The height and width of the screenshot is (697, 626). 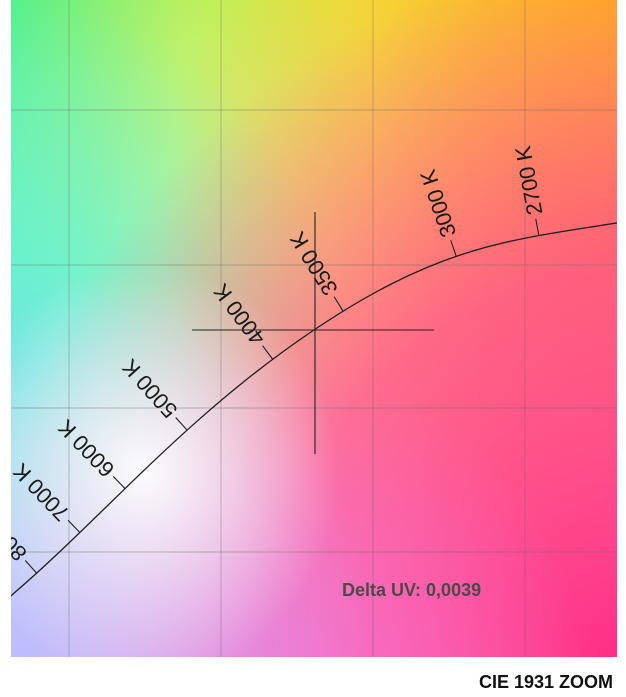 What do you see at coordinates (382, 590) in the screenshot?
I see `delta-uv-label: Delta UV:` at bounding box center [382, 590].